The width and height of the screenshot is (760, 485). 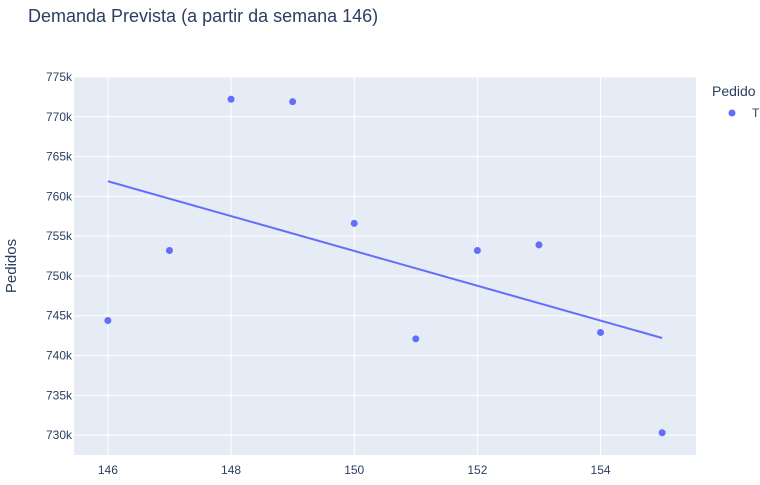 I want to click on y-axis-title: Pedidos, so click(x=11, y=266).